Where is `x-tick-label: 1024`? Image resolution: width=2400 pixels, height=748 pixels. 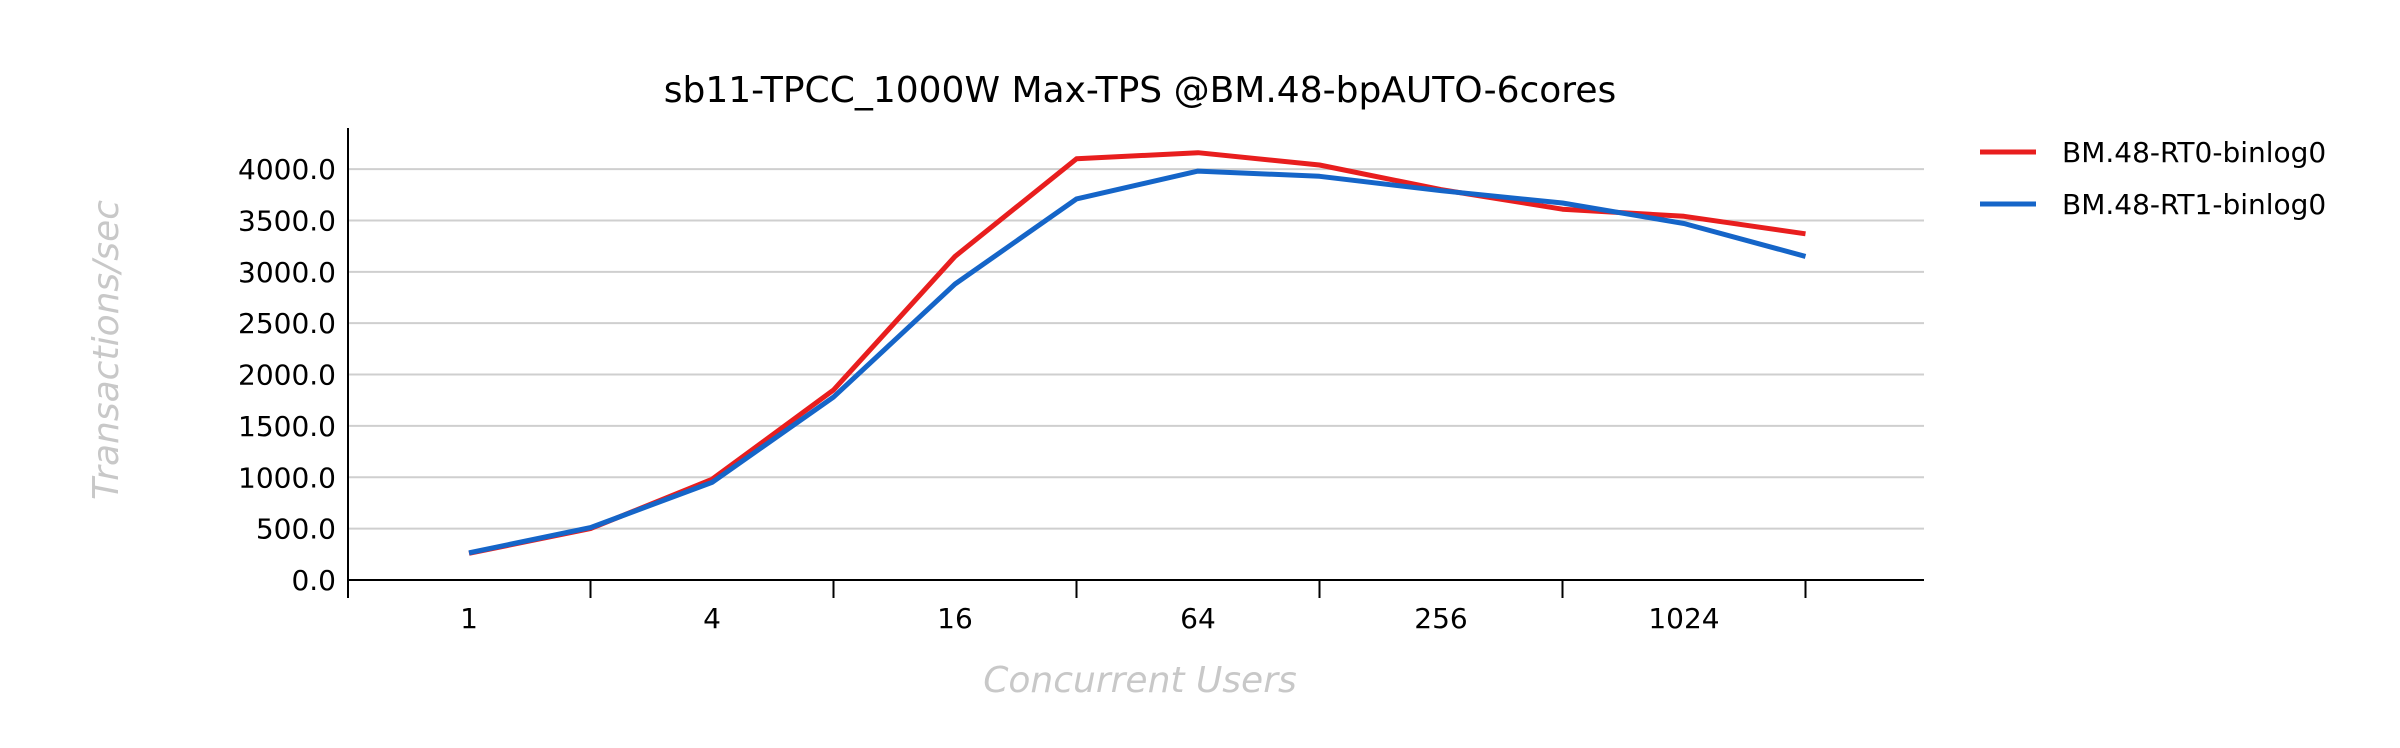 x-tick-label: 1024 is located at coordinates (1683, 618).